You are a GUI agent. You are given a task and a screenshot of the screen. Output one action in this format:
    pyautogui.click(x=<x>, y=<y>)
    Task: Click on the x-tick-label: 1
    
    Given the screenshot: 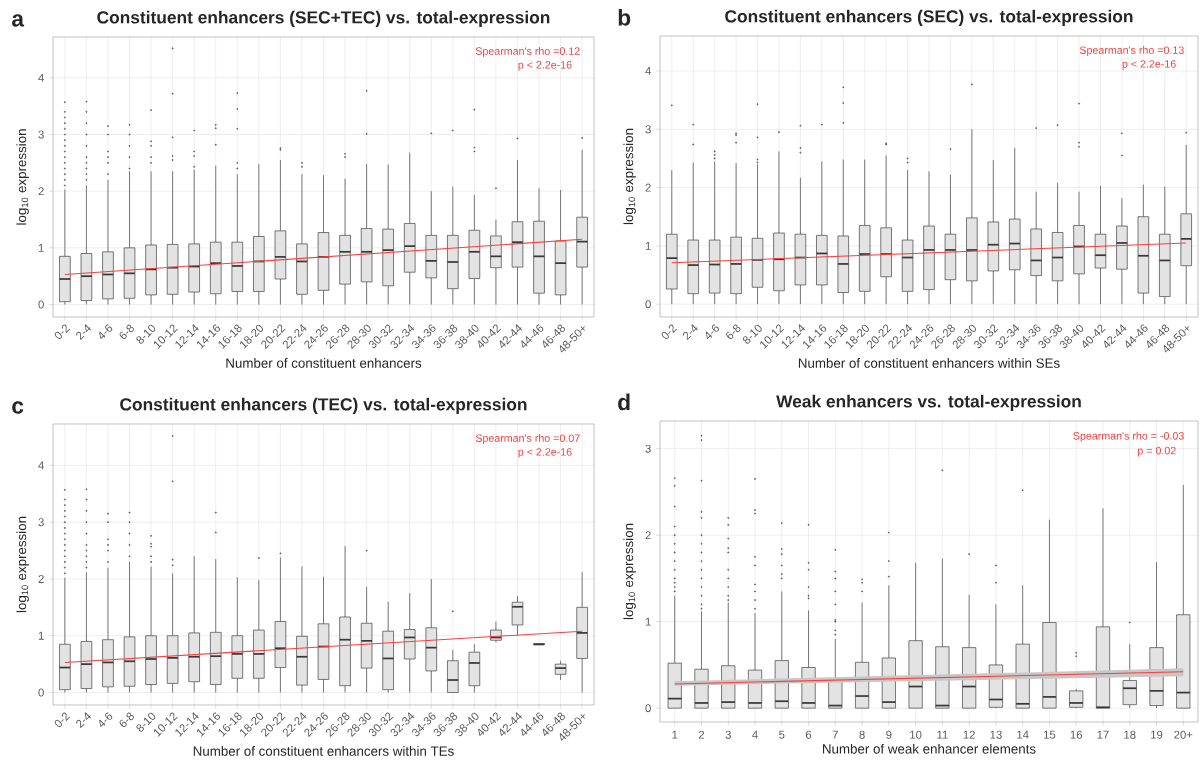 What is the action you would take?
    pyautogui.click(x=675, y=734)
    